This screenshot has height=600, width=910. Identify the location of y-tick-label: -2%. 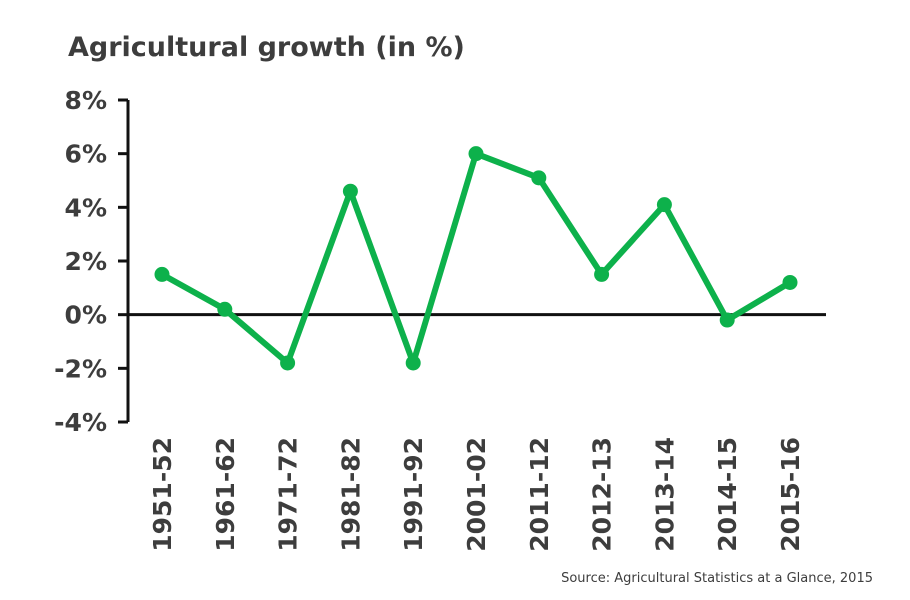
(80, 368).